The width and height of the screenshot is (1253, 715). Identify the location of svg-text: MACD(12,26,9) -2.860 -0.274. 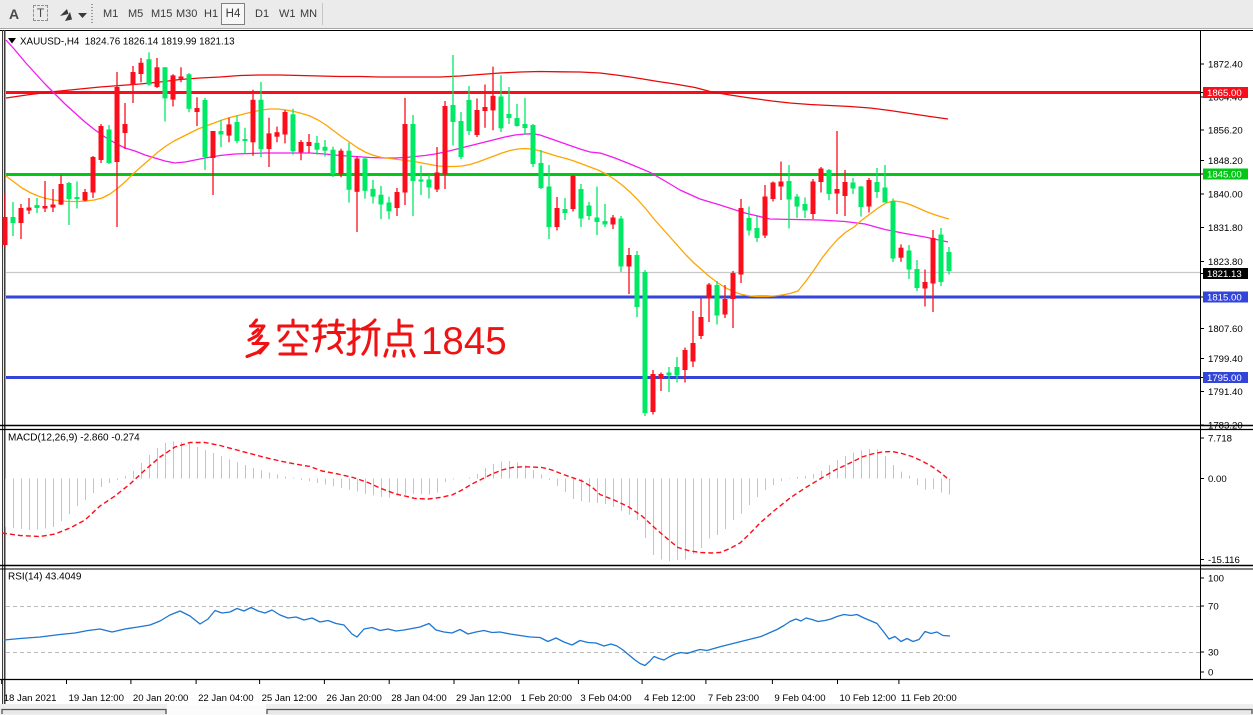
(74, 438).